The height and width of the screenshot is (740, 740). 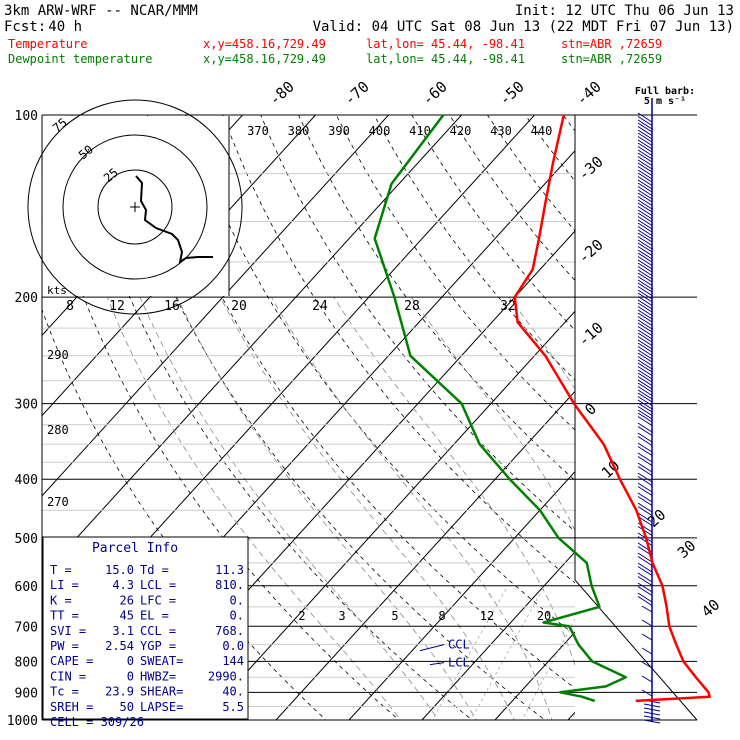 I want to click on parcel-label: EL =, so click(x=154, y=616).